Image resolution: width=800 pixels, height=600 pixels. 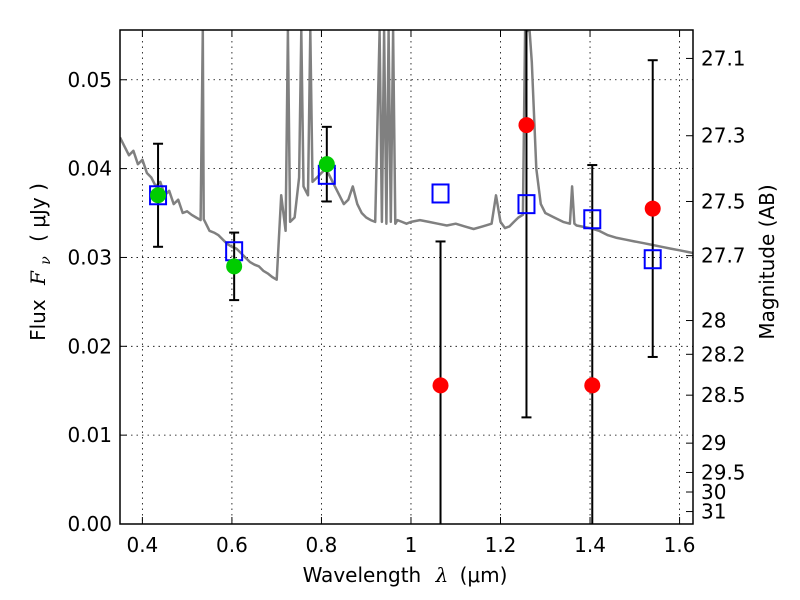 I want to click on y2-tick-label: 30, so click(x=713, y=492).